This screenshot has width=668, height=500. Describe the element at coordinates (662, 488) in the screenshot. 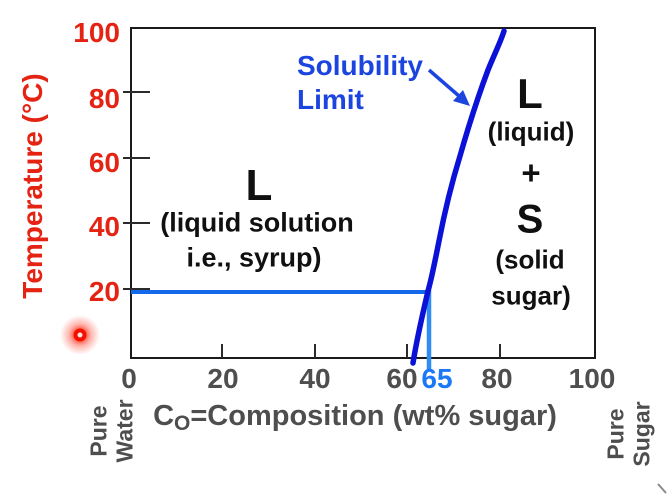

I see `stray-mark` at that location.